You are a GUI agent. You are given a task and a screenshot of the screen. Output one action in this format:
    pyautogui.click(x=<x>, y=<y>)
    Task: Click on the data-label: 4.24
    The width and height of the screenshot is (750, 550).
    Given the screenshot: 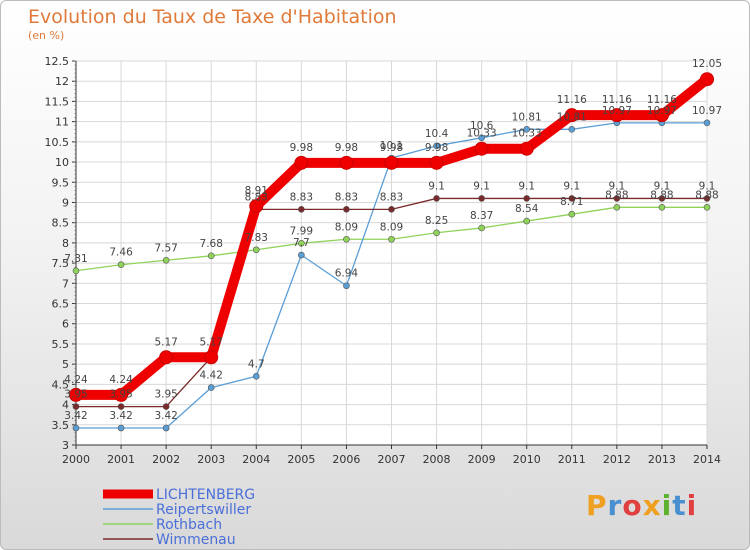 What is the action you would take?
    pyautogui.click(x=121, y=380)
    